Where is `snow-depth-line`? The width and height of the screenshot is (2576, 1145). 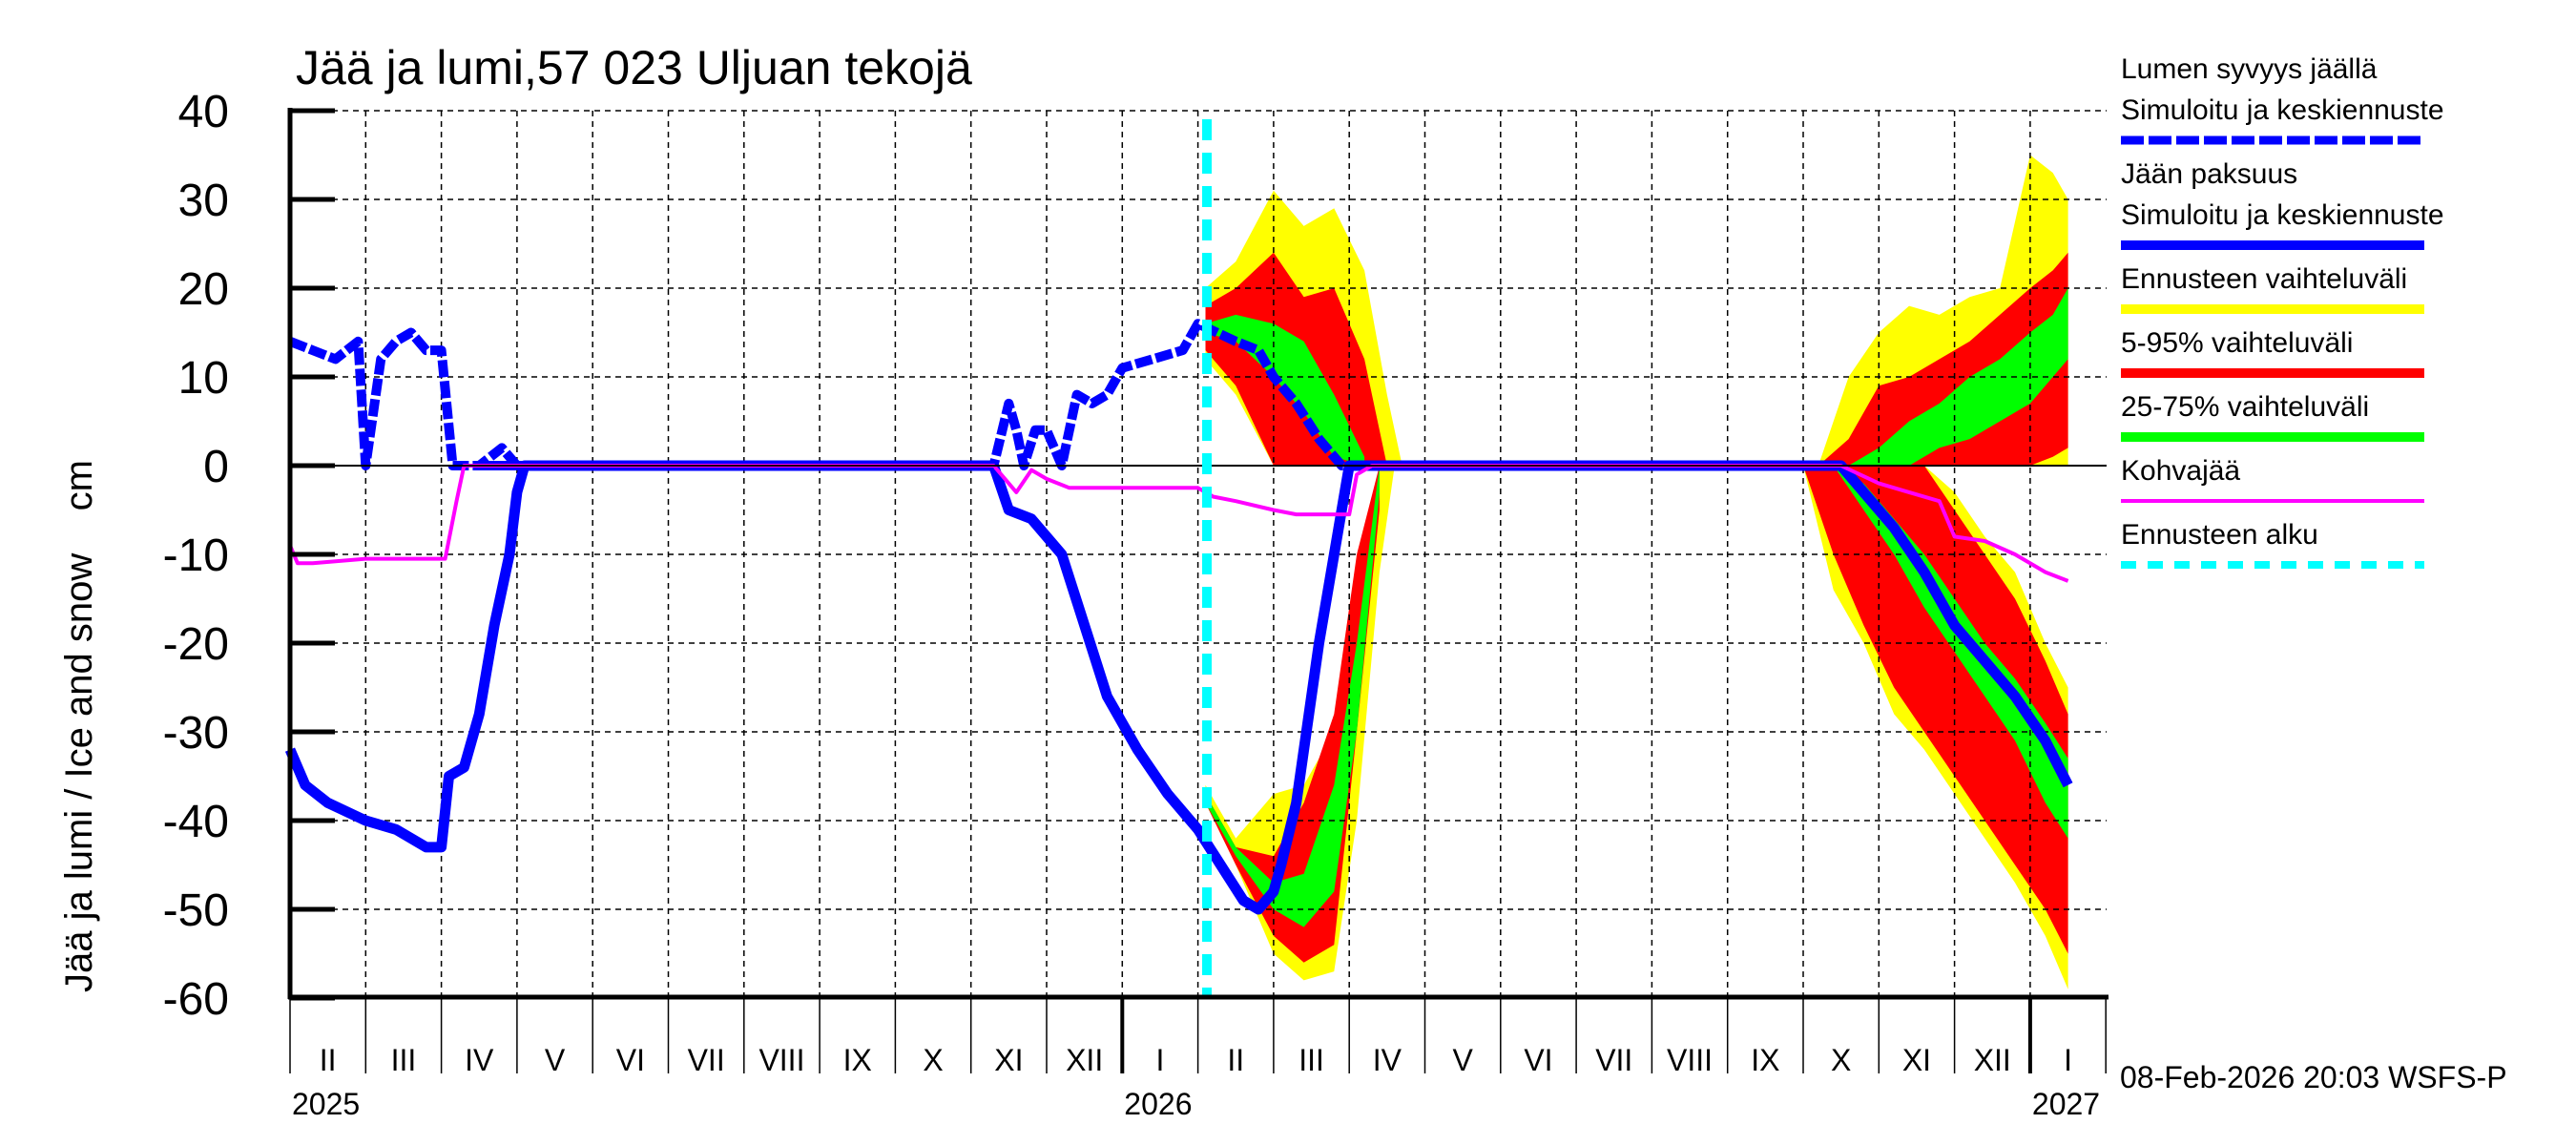 snow-depth-line is located at coordinates (856, 394).